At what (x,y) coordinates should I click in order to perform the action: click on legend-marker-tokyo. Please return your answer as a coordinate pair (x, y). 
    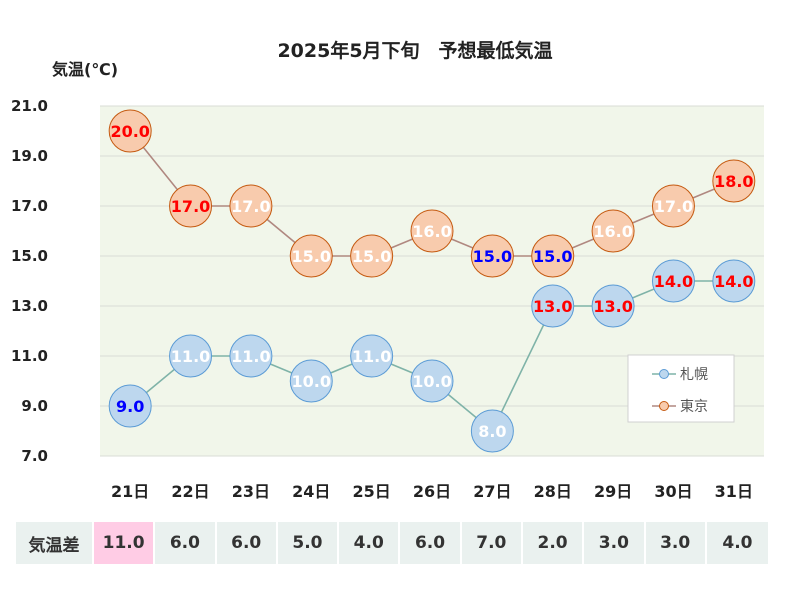
    Looking at the image, I should click on (664, 406).